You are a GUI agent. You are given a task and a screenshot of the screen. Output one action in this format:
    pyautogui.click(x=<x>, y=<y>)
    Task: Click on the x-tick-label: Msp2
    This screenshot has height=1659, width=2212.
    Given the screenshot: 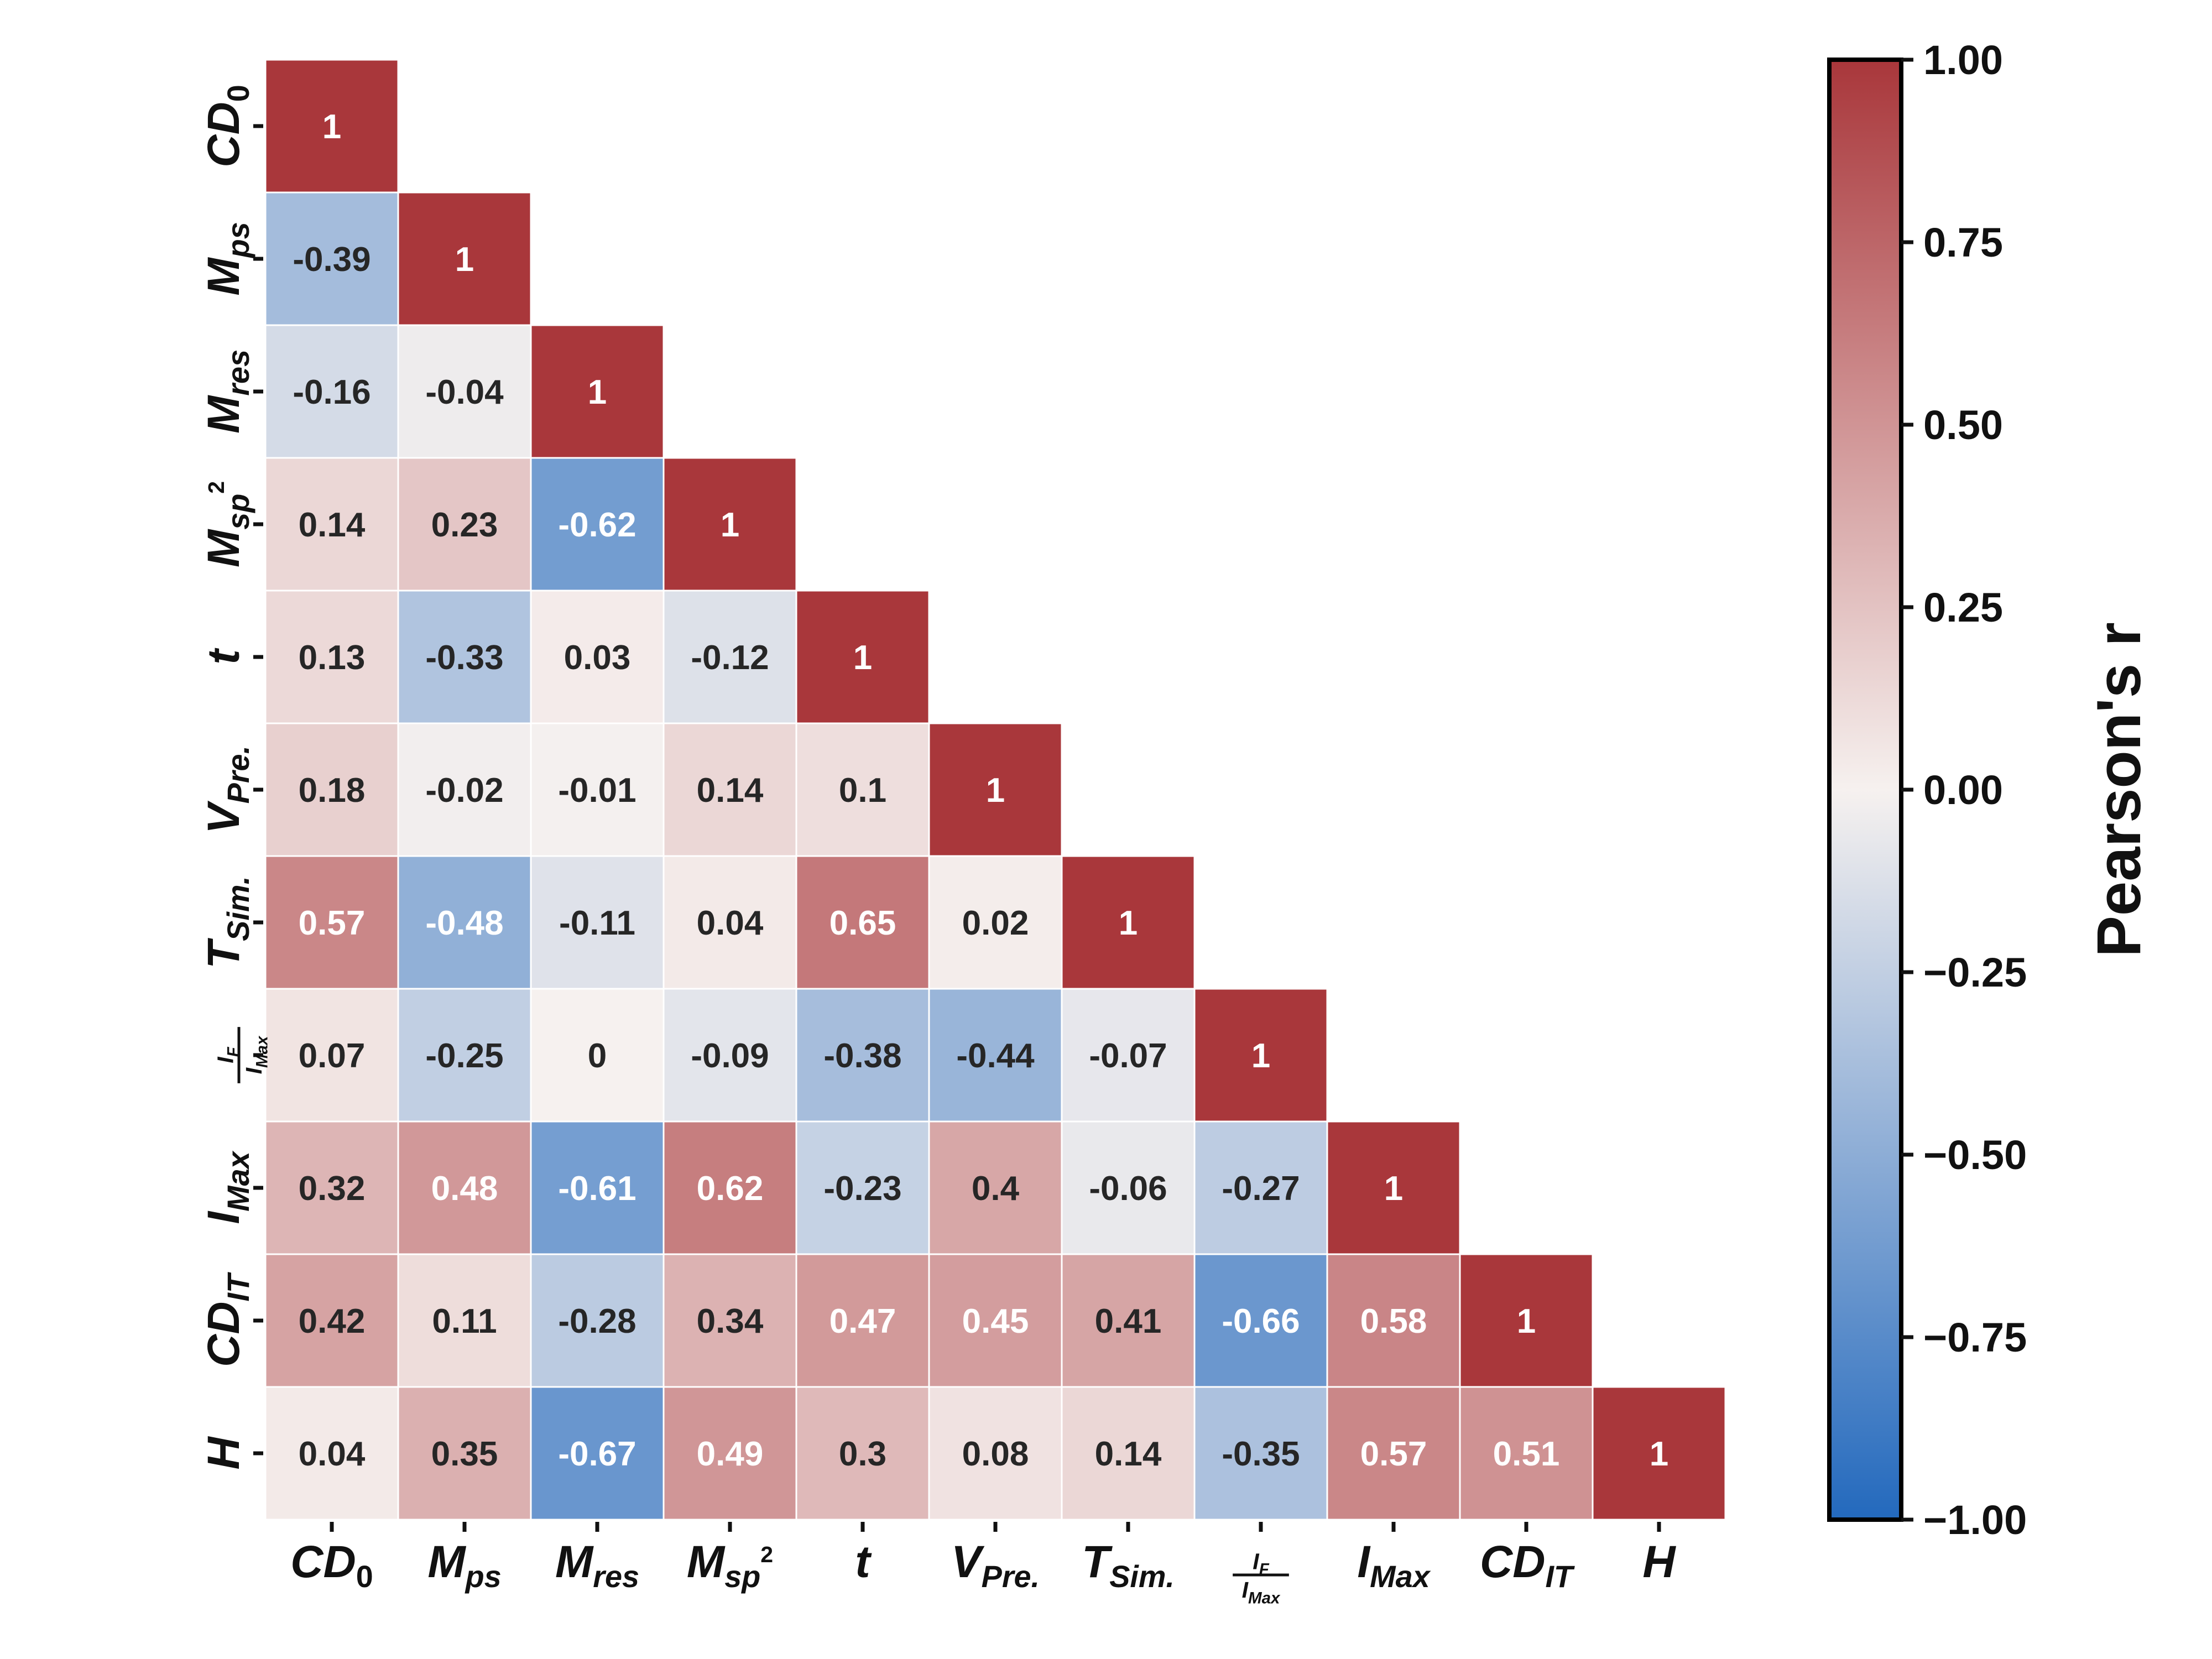 What is the action you would take?
    pyautogui.click(x=730, y=1566)
    